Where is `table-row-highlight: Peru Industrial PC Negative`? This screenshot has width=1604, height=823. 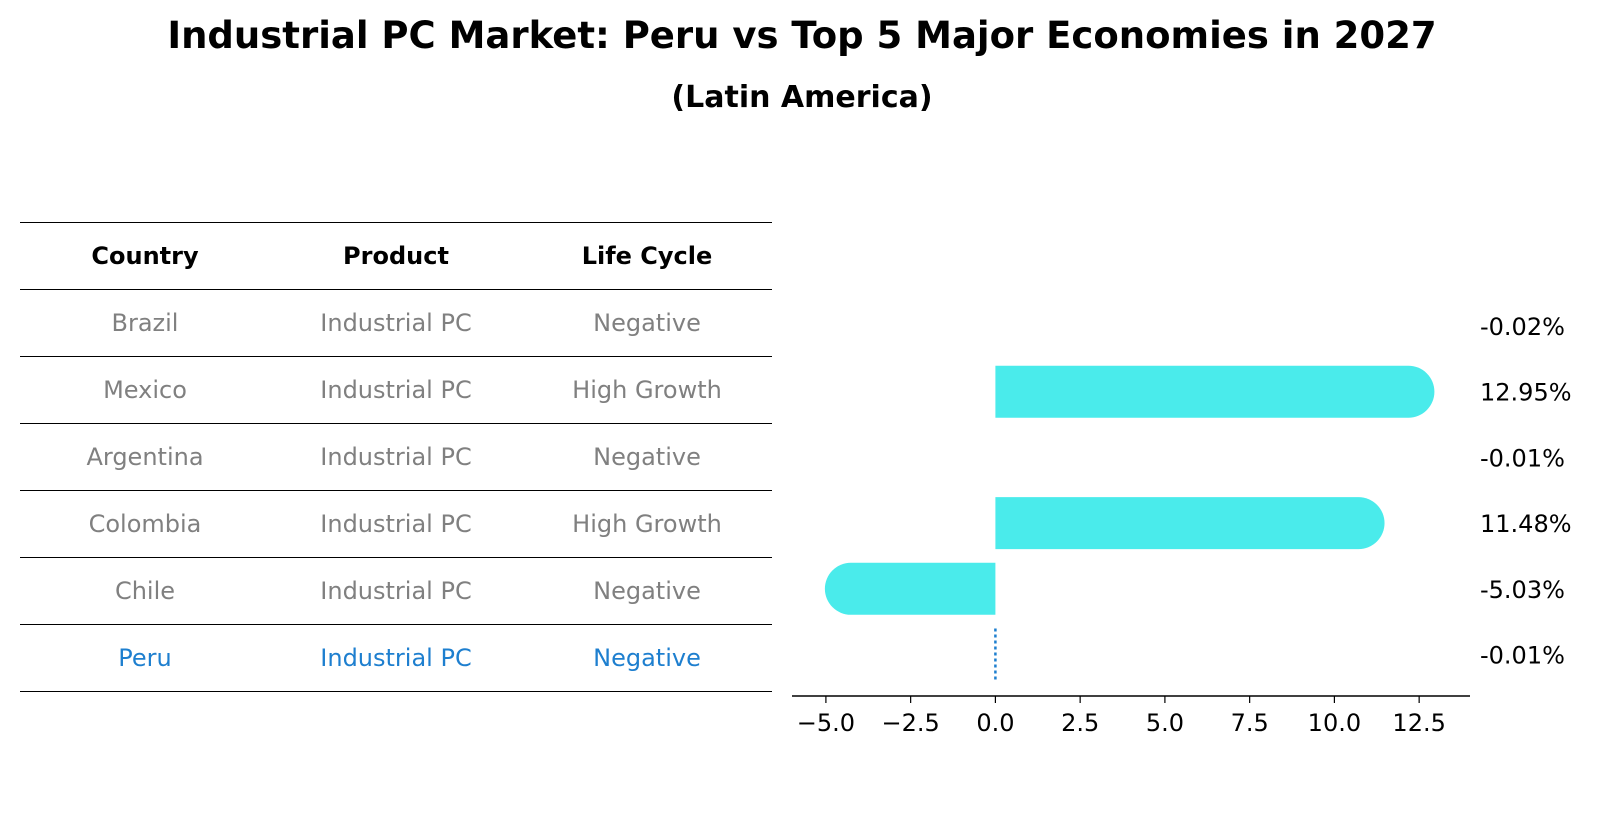 table-row-highlight: Peru Industrial PC Negative is located at coordinates (396, 658).